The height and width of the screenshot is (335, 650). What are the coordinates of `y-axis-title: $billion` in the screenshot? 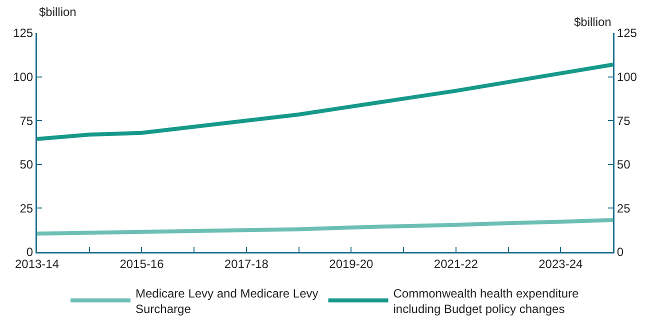 It's located at (57, 12).